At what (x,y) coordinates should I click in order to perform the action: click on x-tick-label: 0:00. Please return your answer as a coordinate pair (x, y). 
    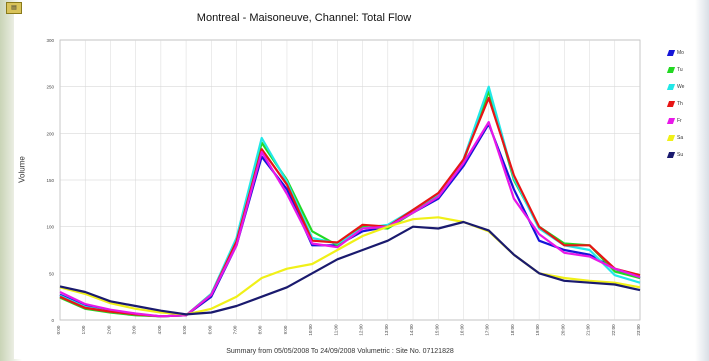
    Looking at the image, I should click on (58, 329).